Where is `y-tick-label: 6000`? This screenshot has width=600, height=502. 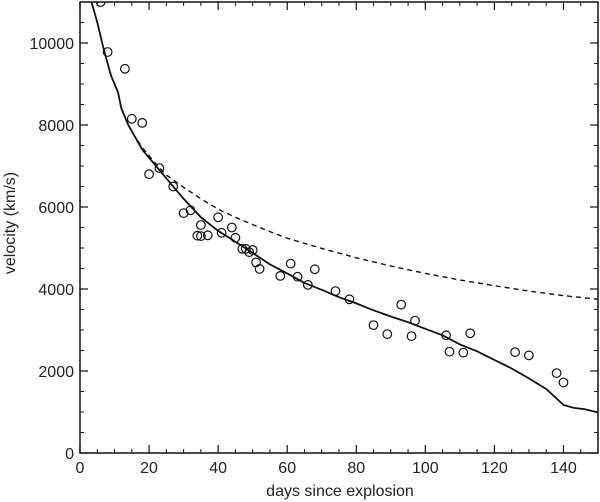
y-tick-label: 6000 is located at coordinates (56, 208).